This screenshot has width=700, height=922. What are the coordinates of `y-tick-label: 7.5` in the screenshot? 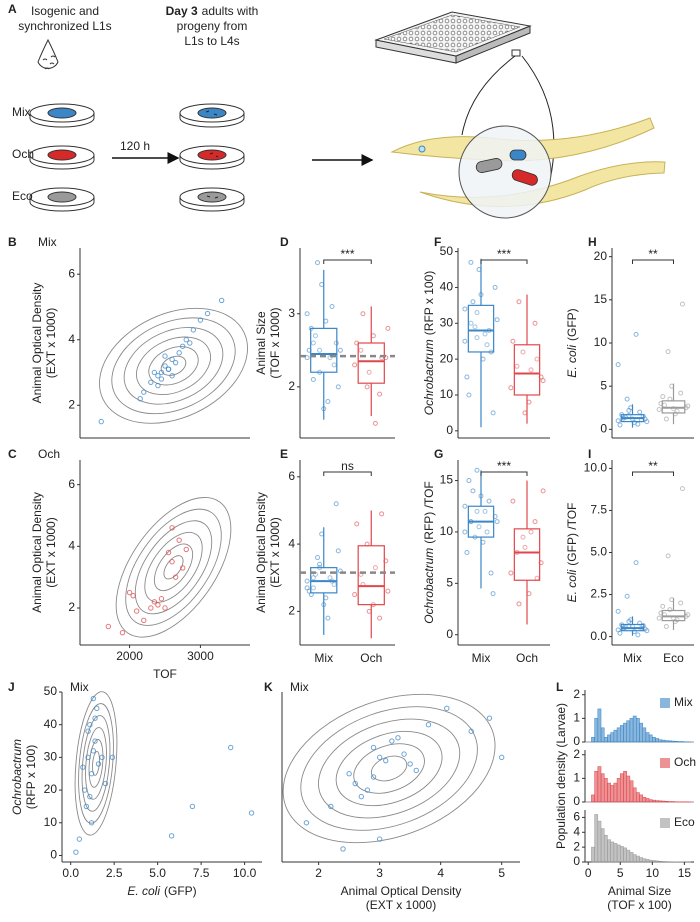 It's located at (598, 510).